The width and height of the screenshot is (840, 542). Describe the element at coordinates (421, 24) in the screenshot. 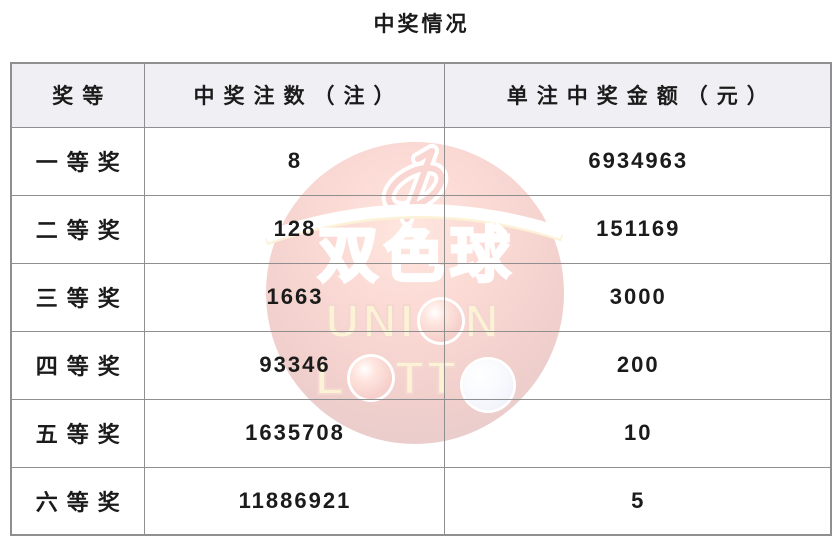

I see `page-title: 中奖情况` at that location.